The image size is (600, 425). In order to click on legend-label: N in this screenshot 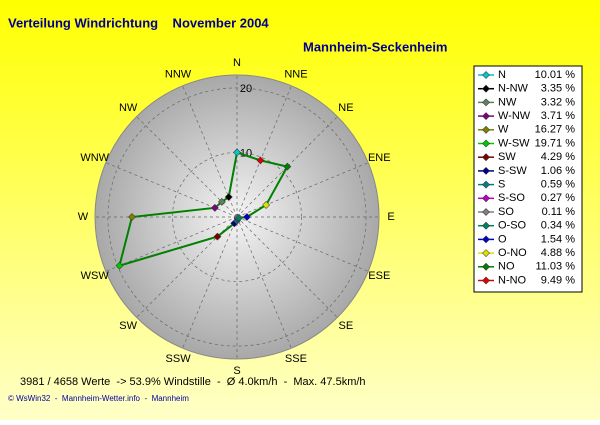, I will do `click(502, 75)`.